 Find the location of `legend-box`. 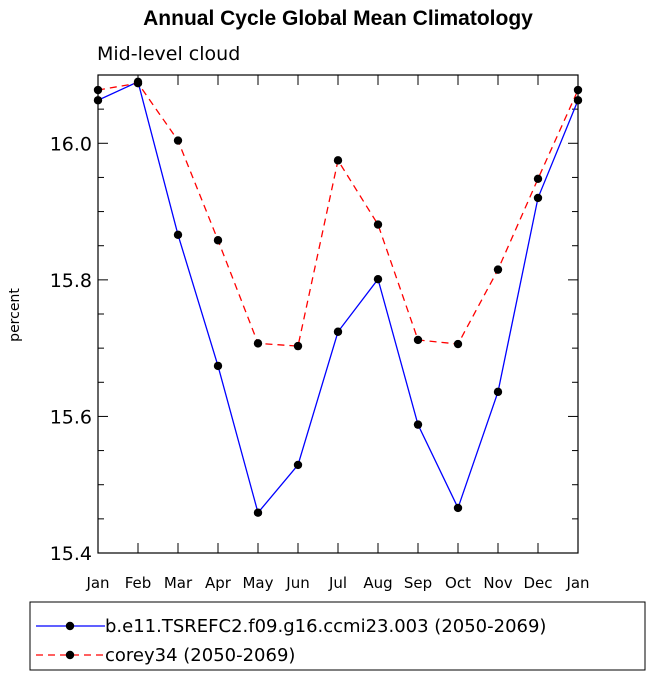

legend-box is located at coordinates (337, 636).